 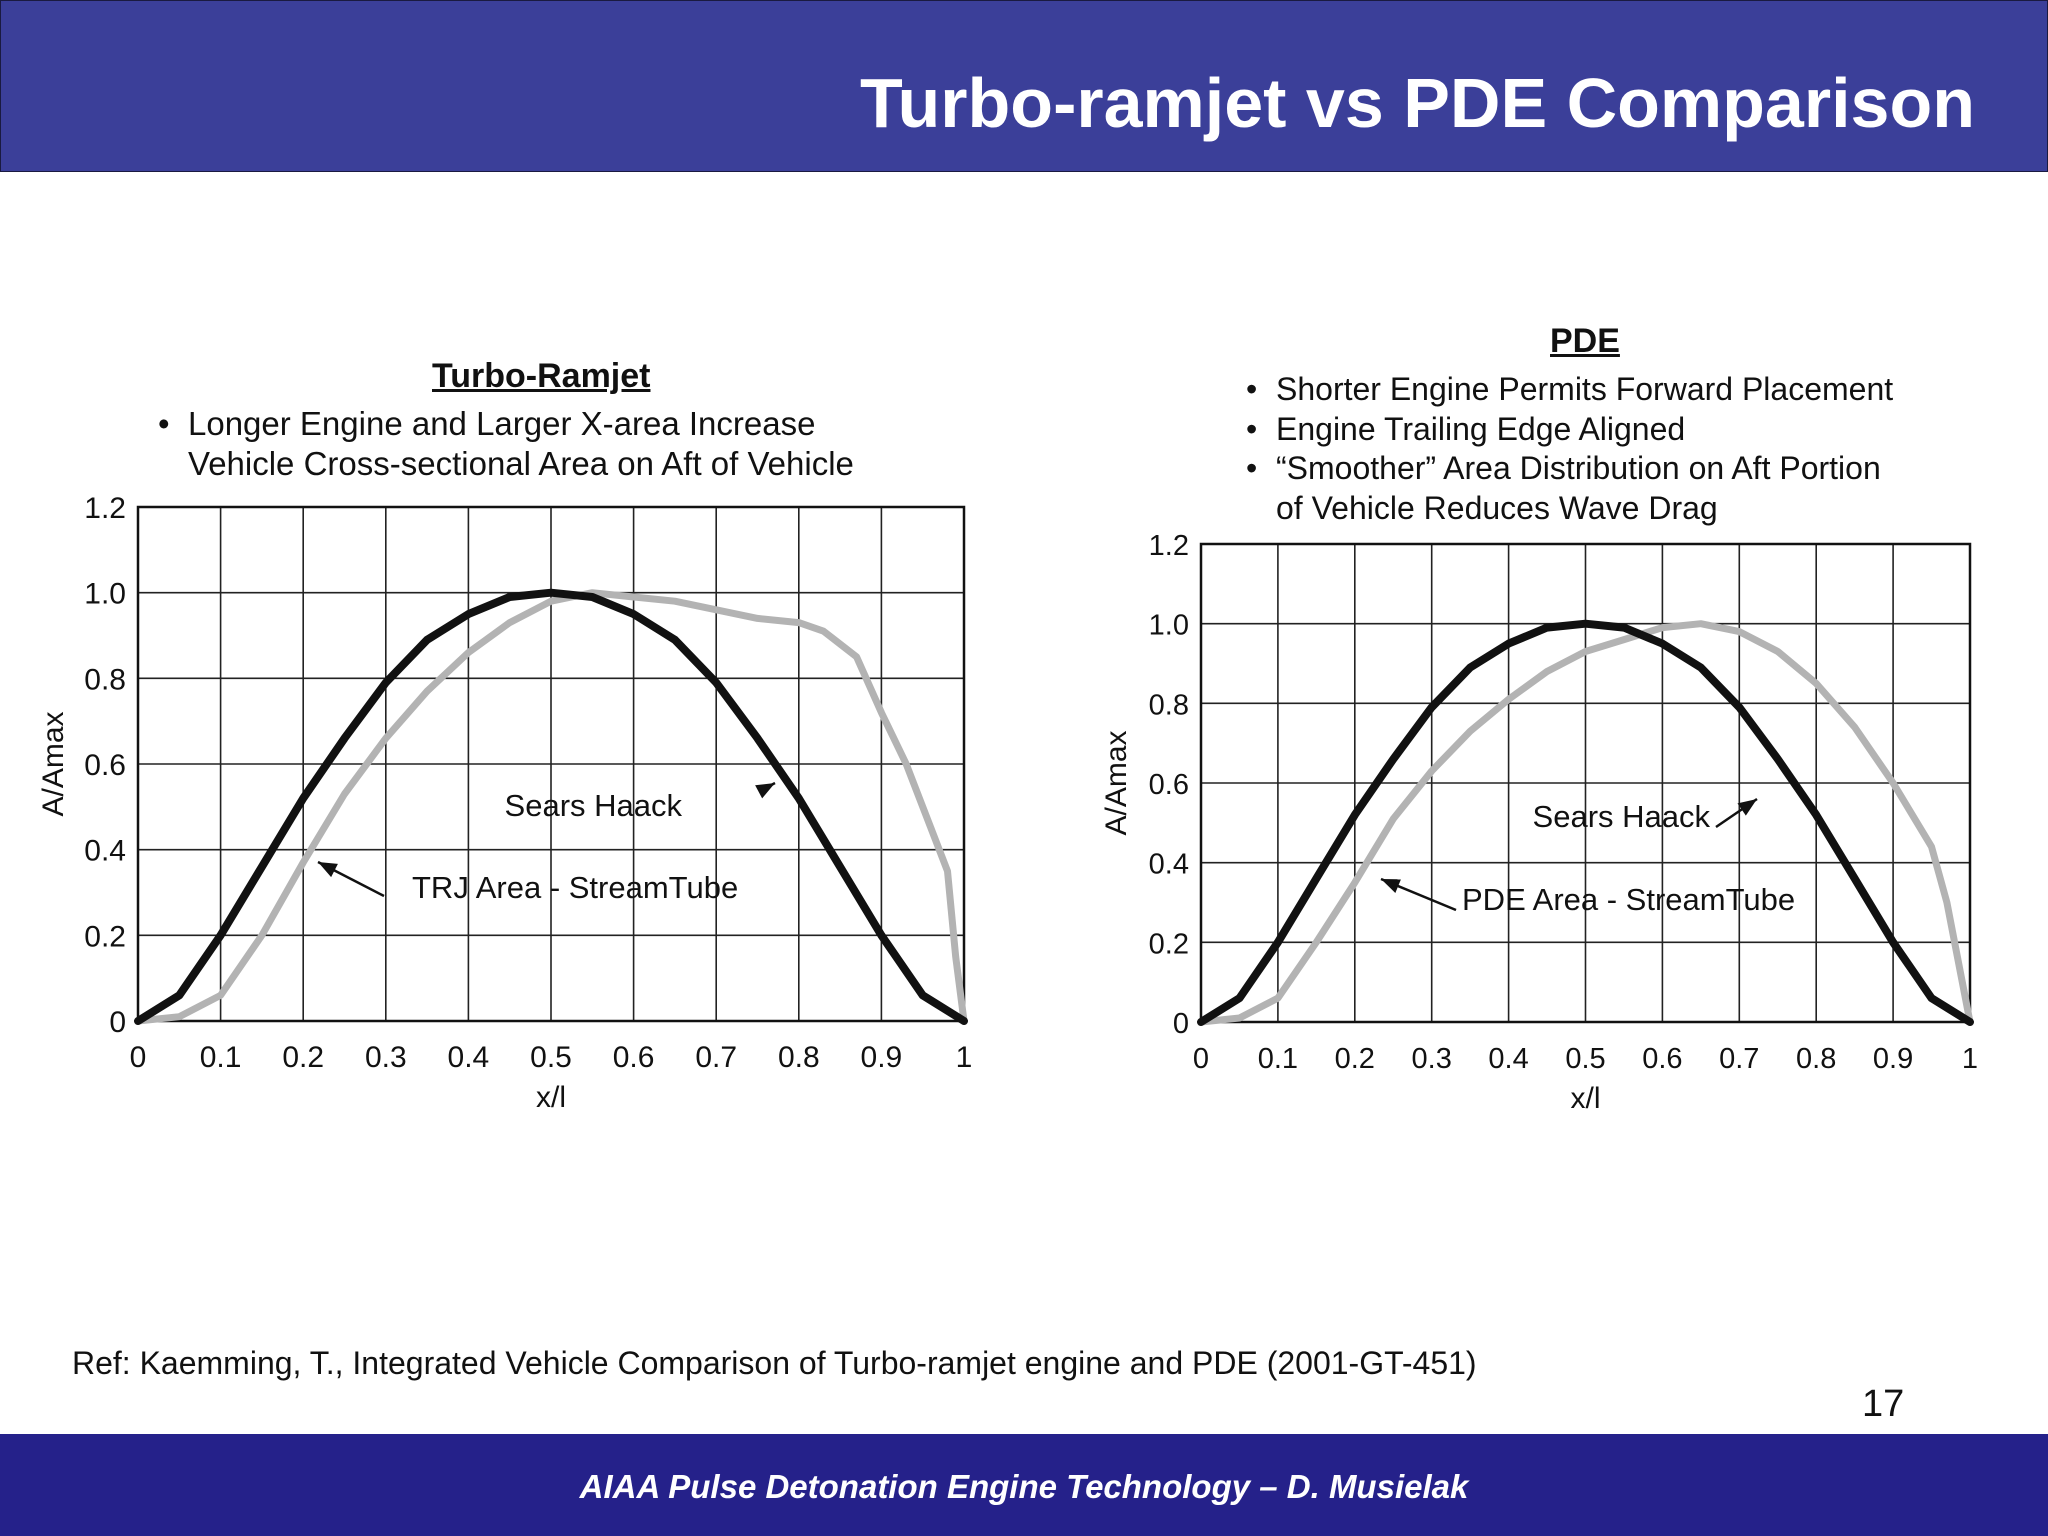 I want to click on annotation-label: PDE Area - StreamTube, so click(x=1628, y=899).